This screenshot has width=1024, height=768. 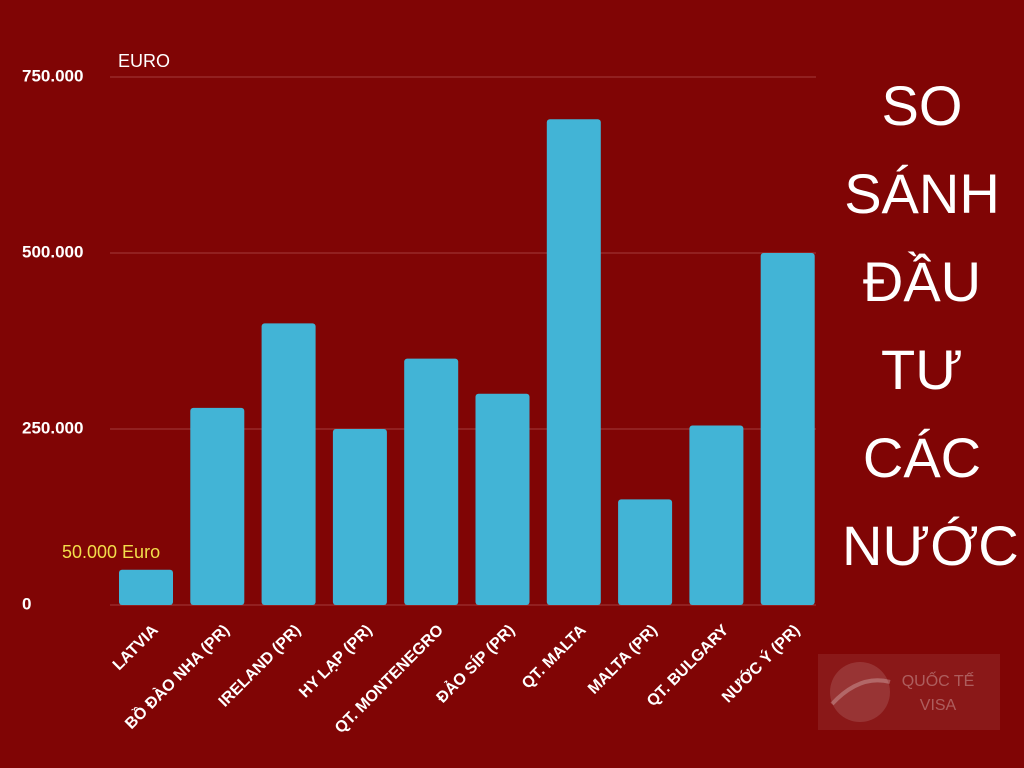 I want to click on x-tick-label: HY LẠP (PR), so click(x=336, y=662).